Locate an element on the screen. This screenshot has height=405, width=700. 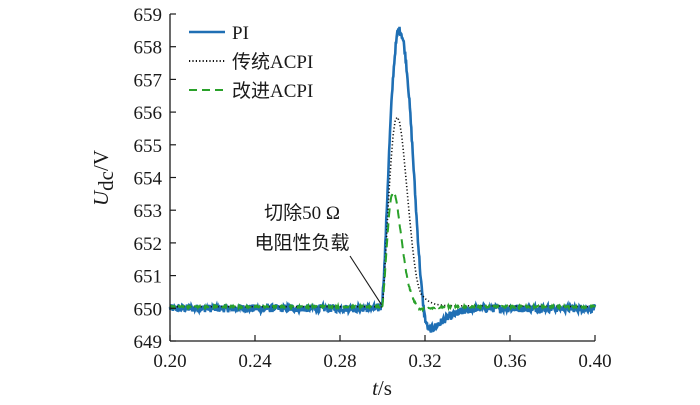
y-tick-label: 652 is located at coordinates (148, 244).